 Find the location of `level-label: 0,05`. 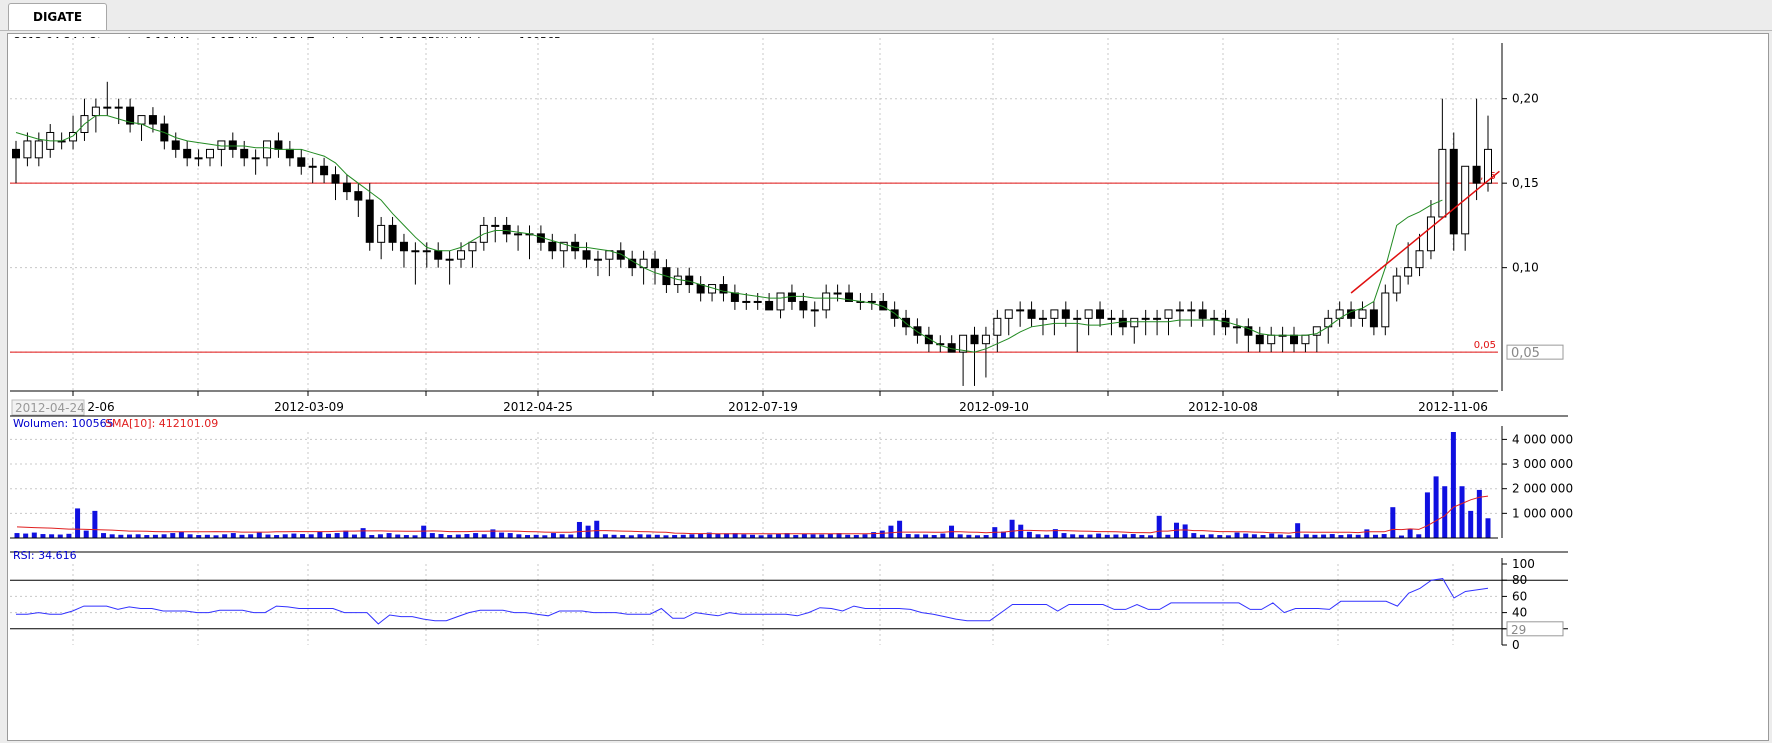

level-label: 0,05 is located at coordinates (1485, 345).